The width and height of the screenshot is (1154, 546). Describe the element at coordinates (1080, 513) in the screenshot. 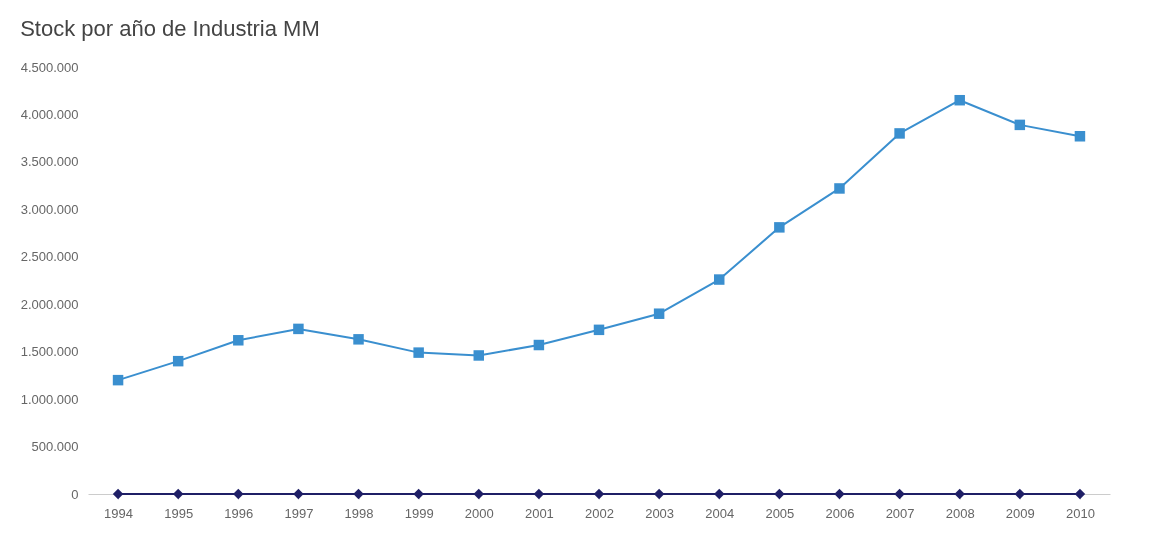

I see `x-tick-label: 2010` at that location.